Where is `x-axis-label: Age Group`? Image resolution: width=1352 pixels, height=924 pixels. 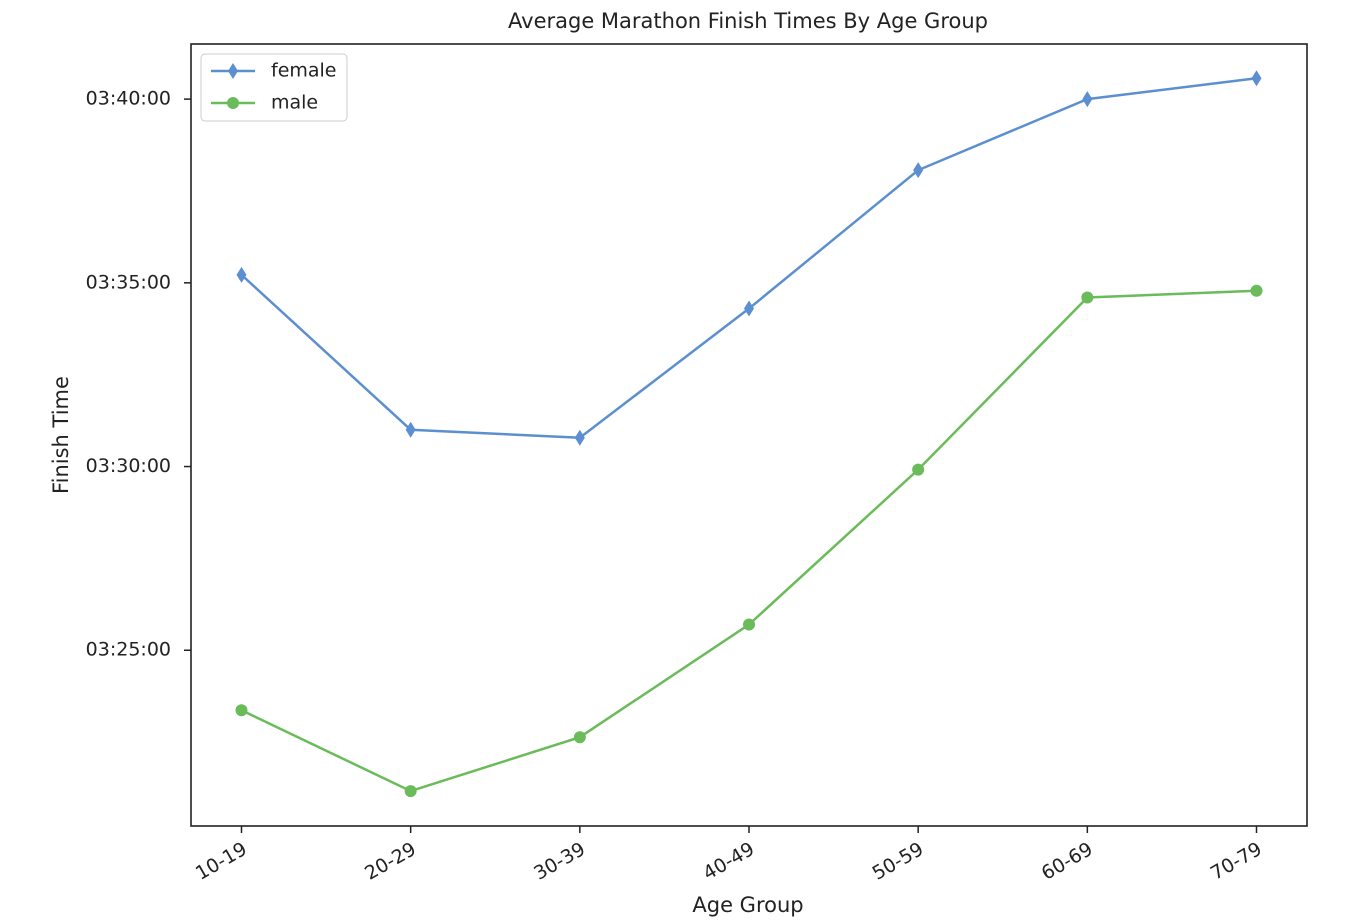
x-axis-label: Age Group is located at coordinates (747, 905).